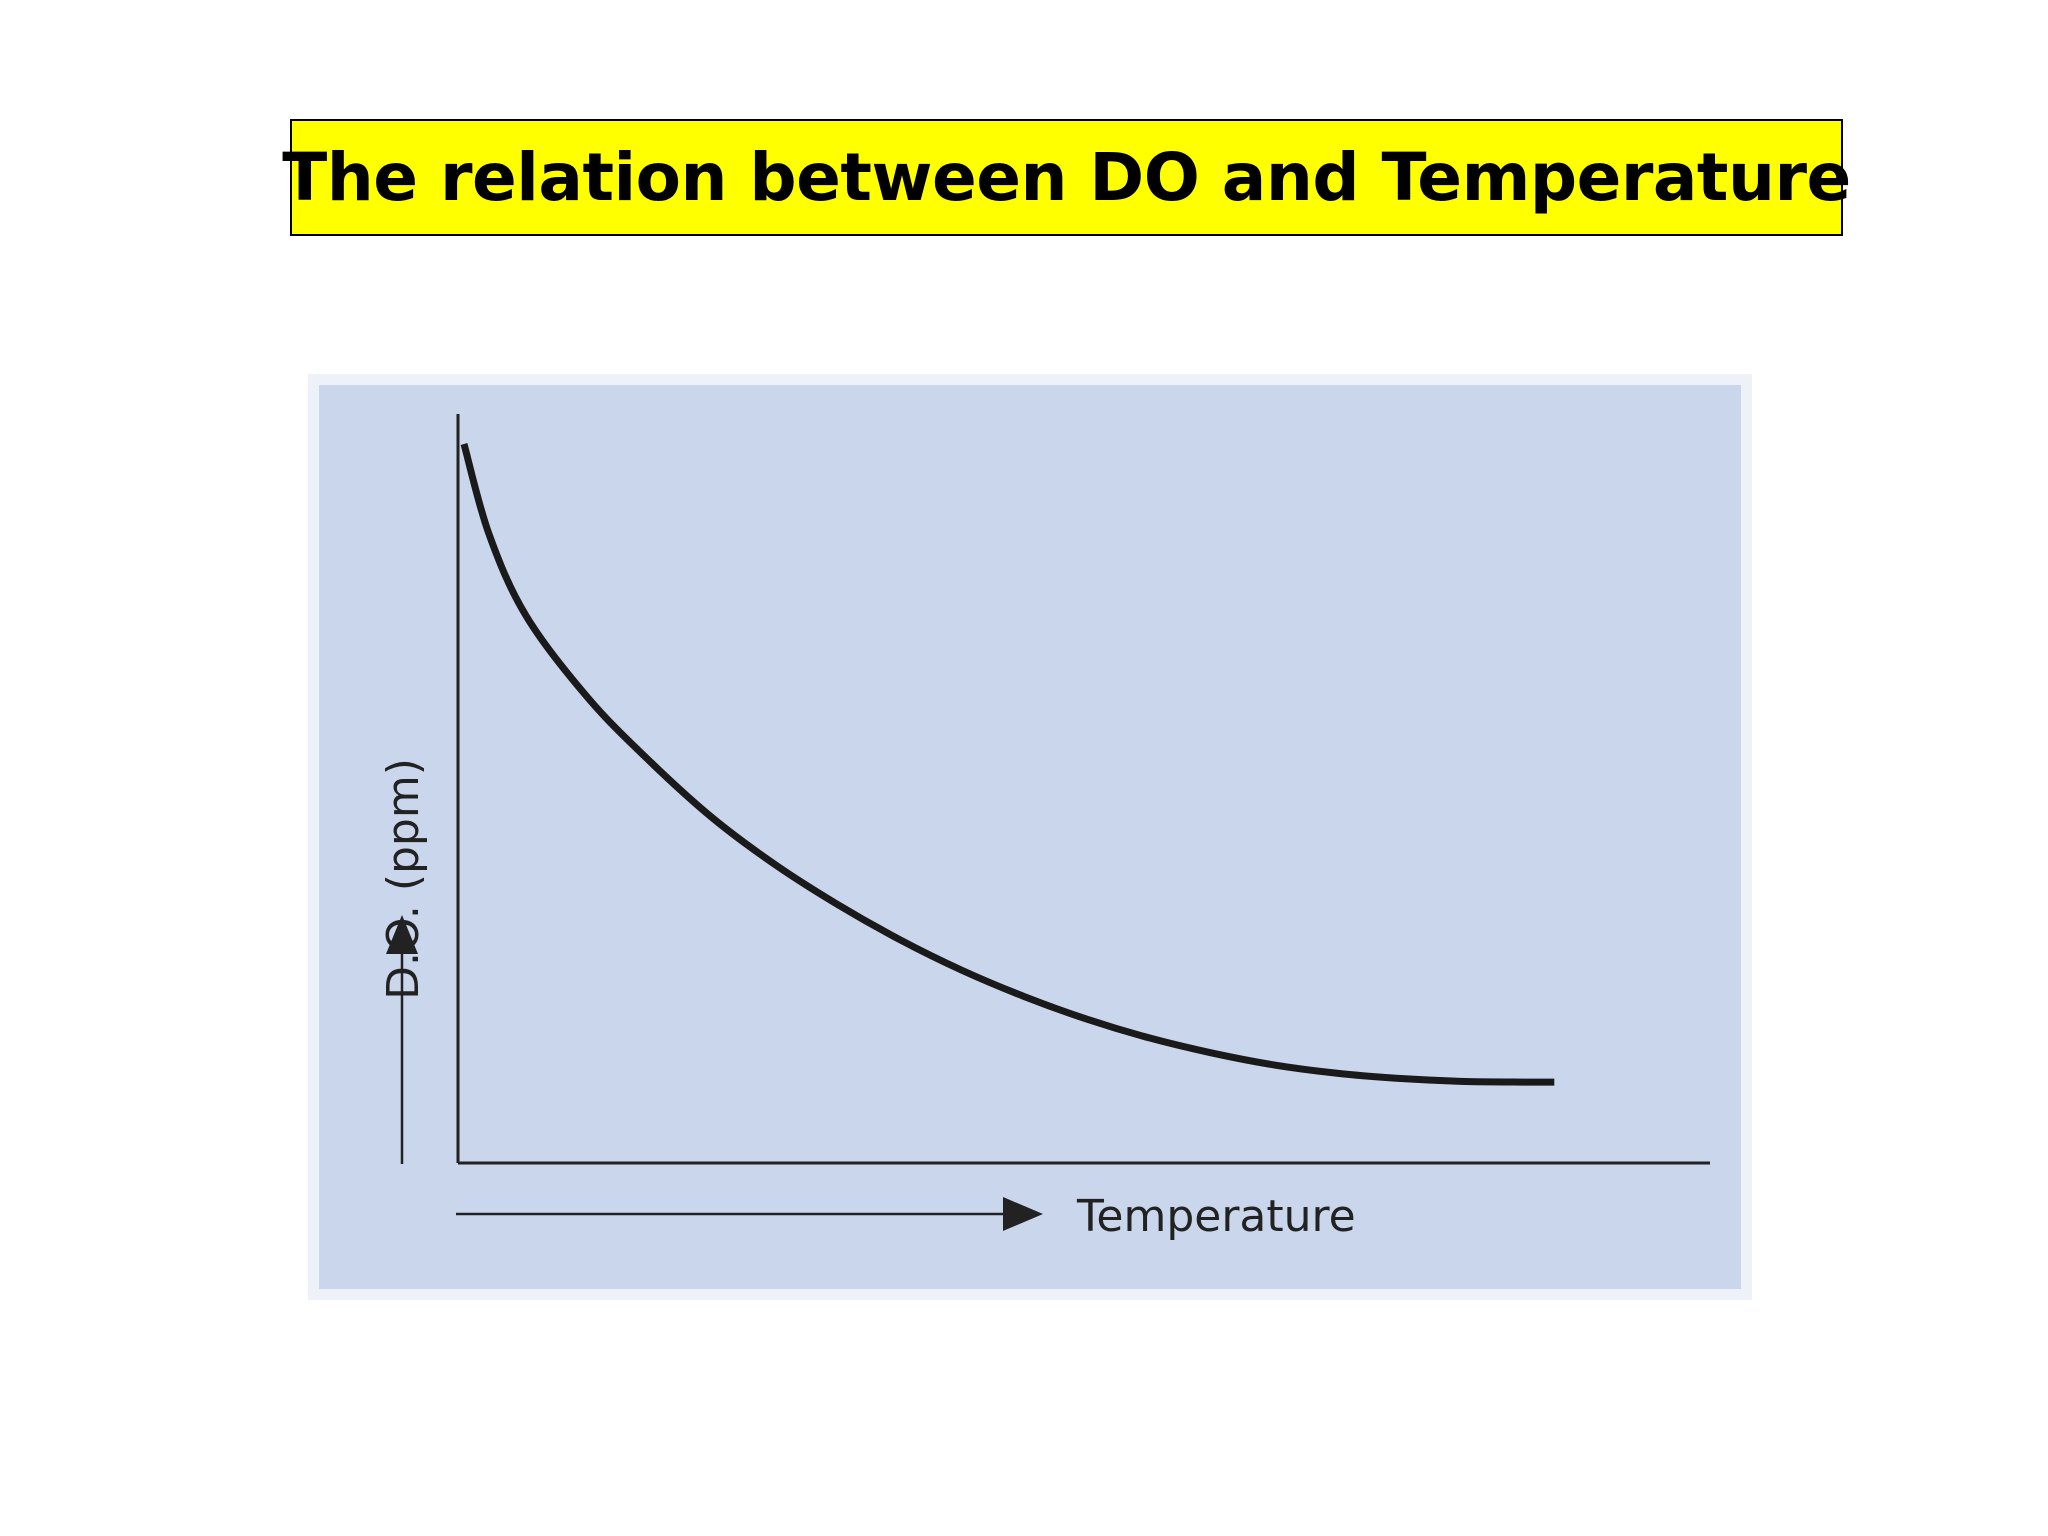 Image resolution: width=2048 pixels, height=1536 pixels. Describe the element at coordinates (1023, 1214) in the screenshot. I see `x-direction-arrowhead` at that location.